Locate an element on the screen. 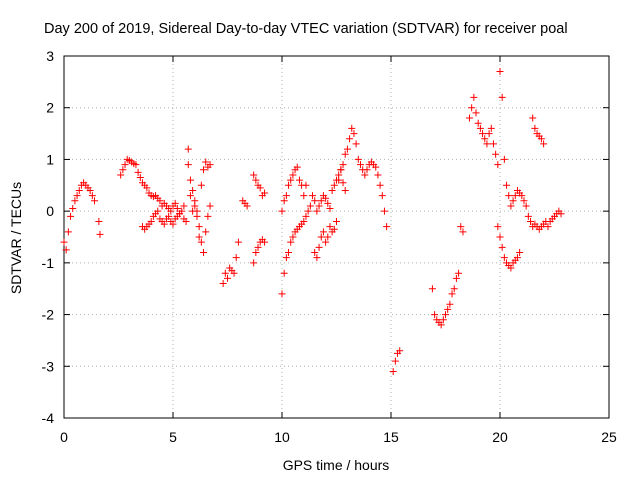  y-tick-label: 2 is located at coordinates (50, 108).